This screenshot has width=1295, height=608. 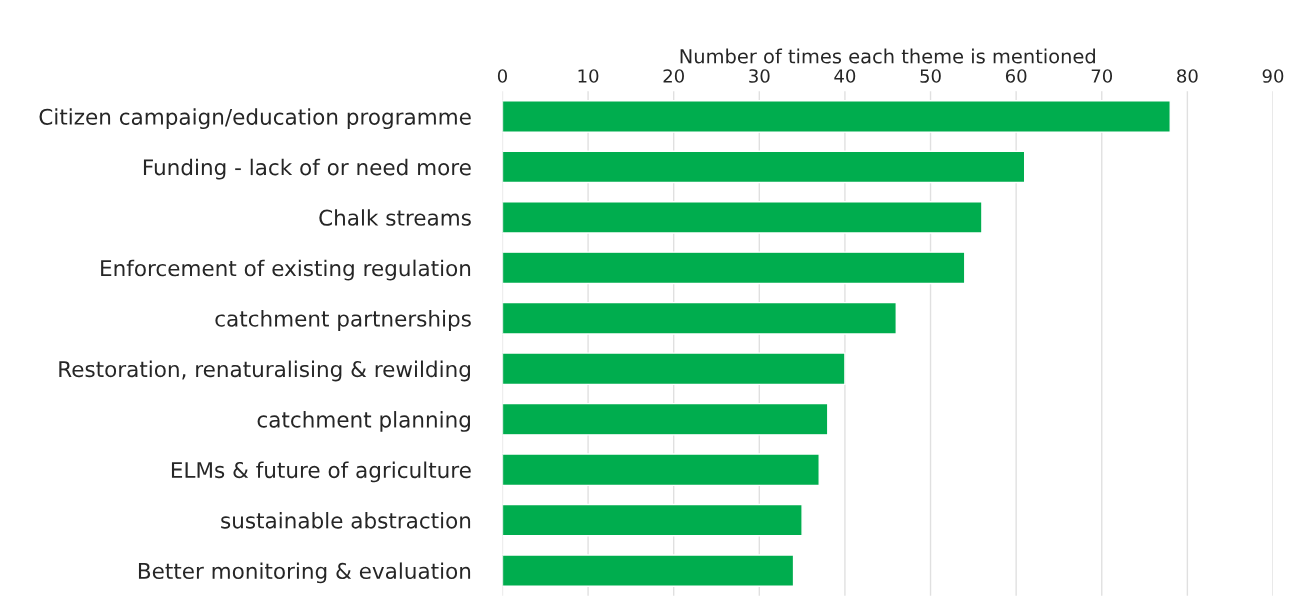 I want to click on y-tick-label: catchment partnerships, so click(x=343, y=320).